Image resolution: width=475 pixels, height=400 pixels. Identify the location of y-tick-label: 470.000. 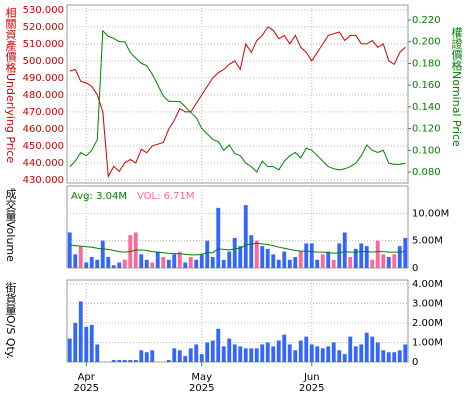
(43, 112).